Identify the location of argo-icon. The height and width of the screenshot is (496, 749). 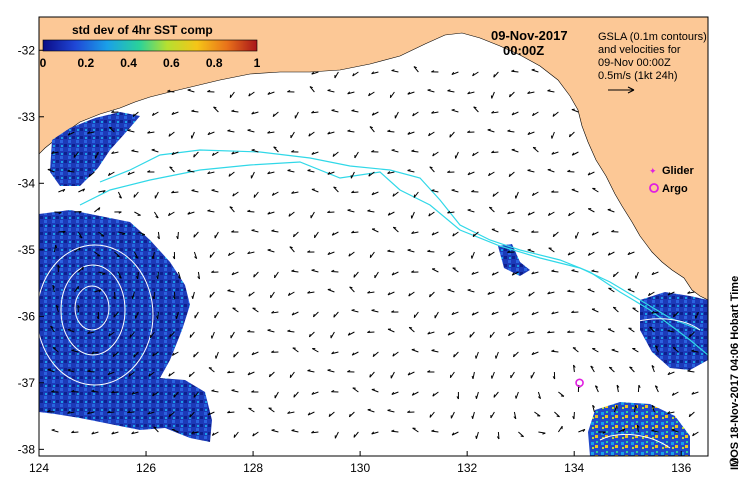
(654, 188).